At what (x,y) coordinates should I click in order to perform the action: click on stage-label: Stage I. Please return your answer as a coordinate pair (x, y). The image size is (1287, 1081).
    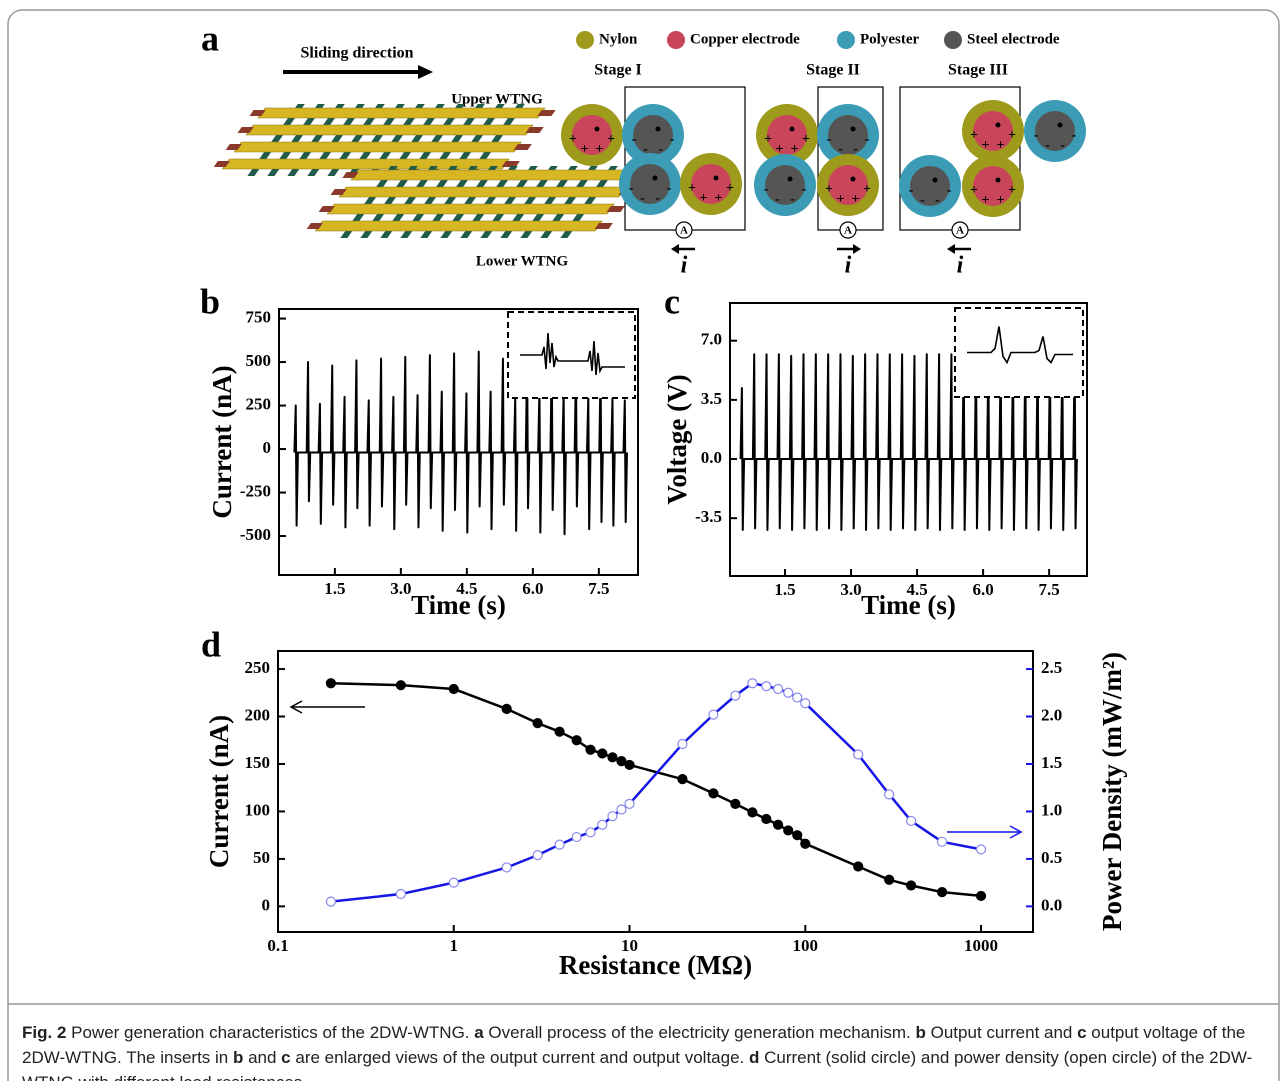
    Looking at the image, I should click on (618, 70).